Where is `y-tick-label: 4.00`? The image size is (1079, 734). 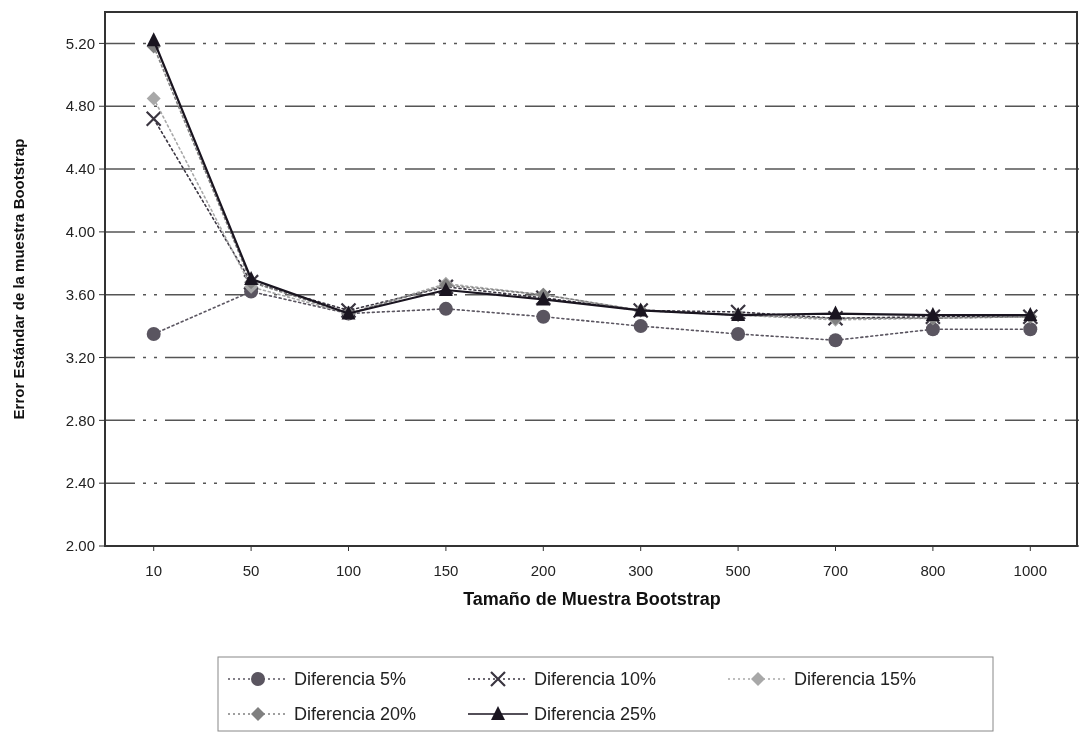 y-tick-label: 4.00 is located at coordinates (80, 232).